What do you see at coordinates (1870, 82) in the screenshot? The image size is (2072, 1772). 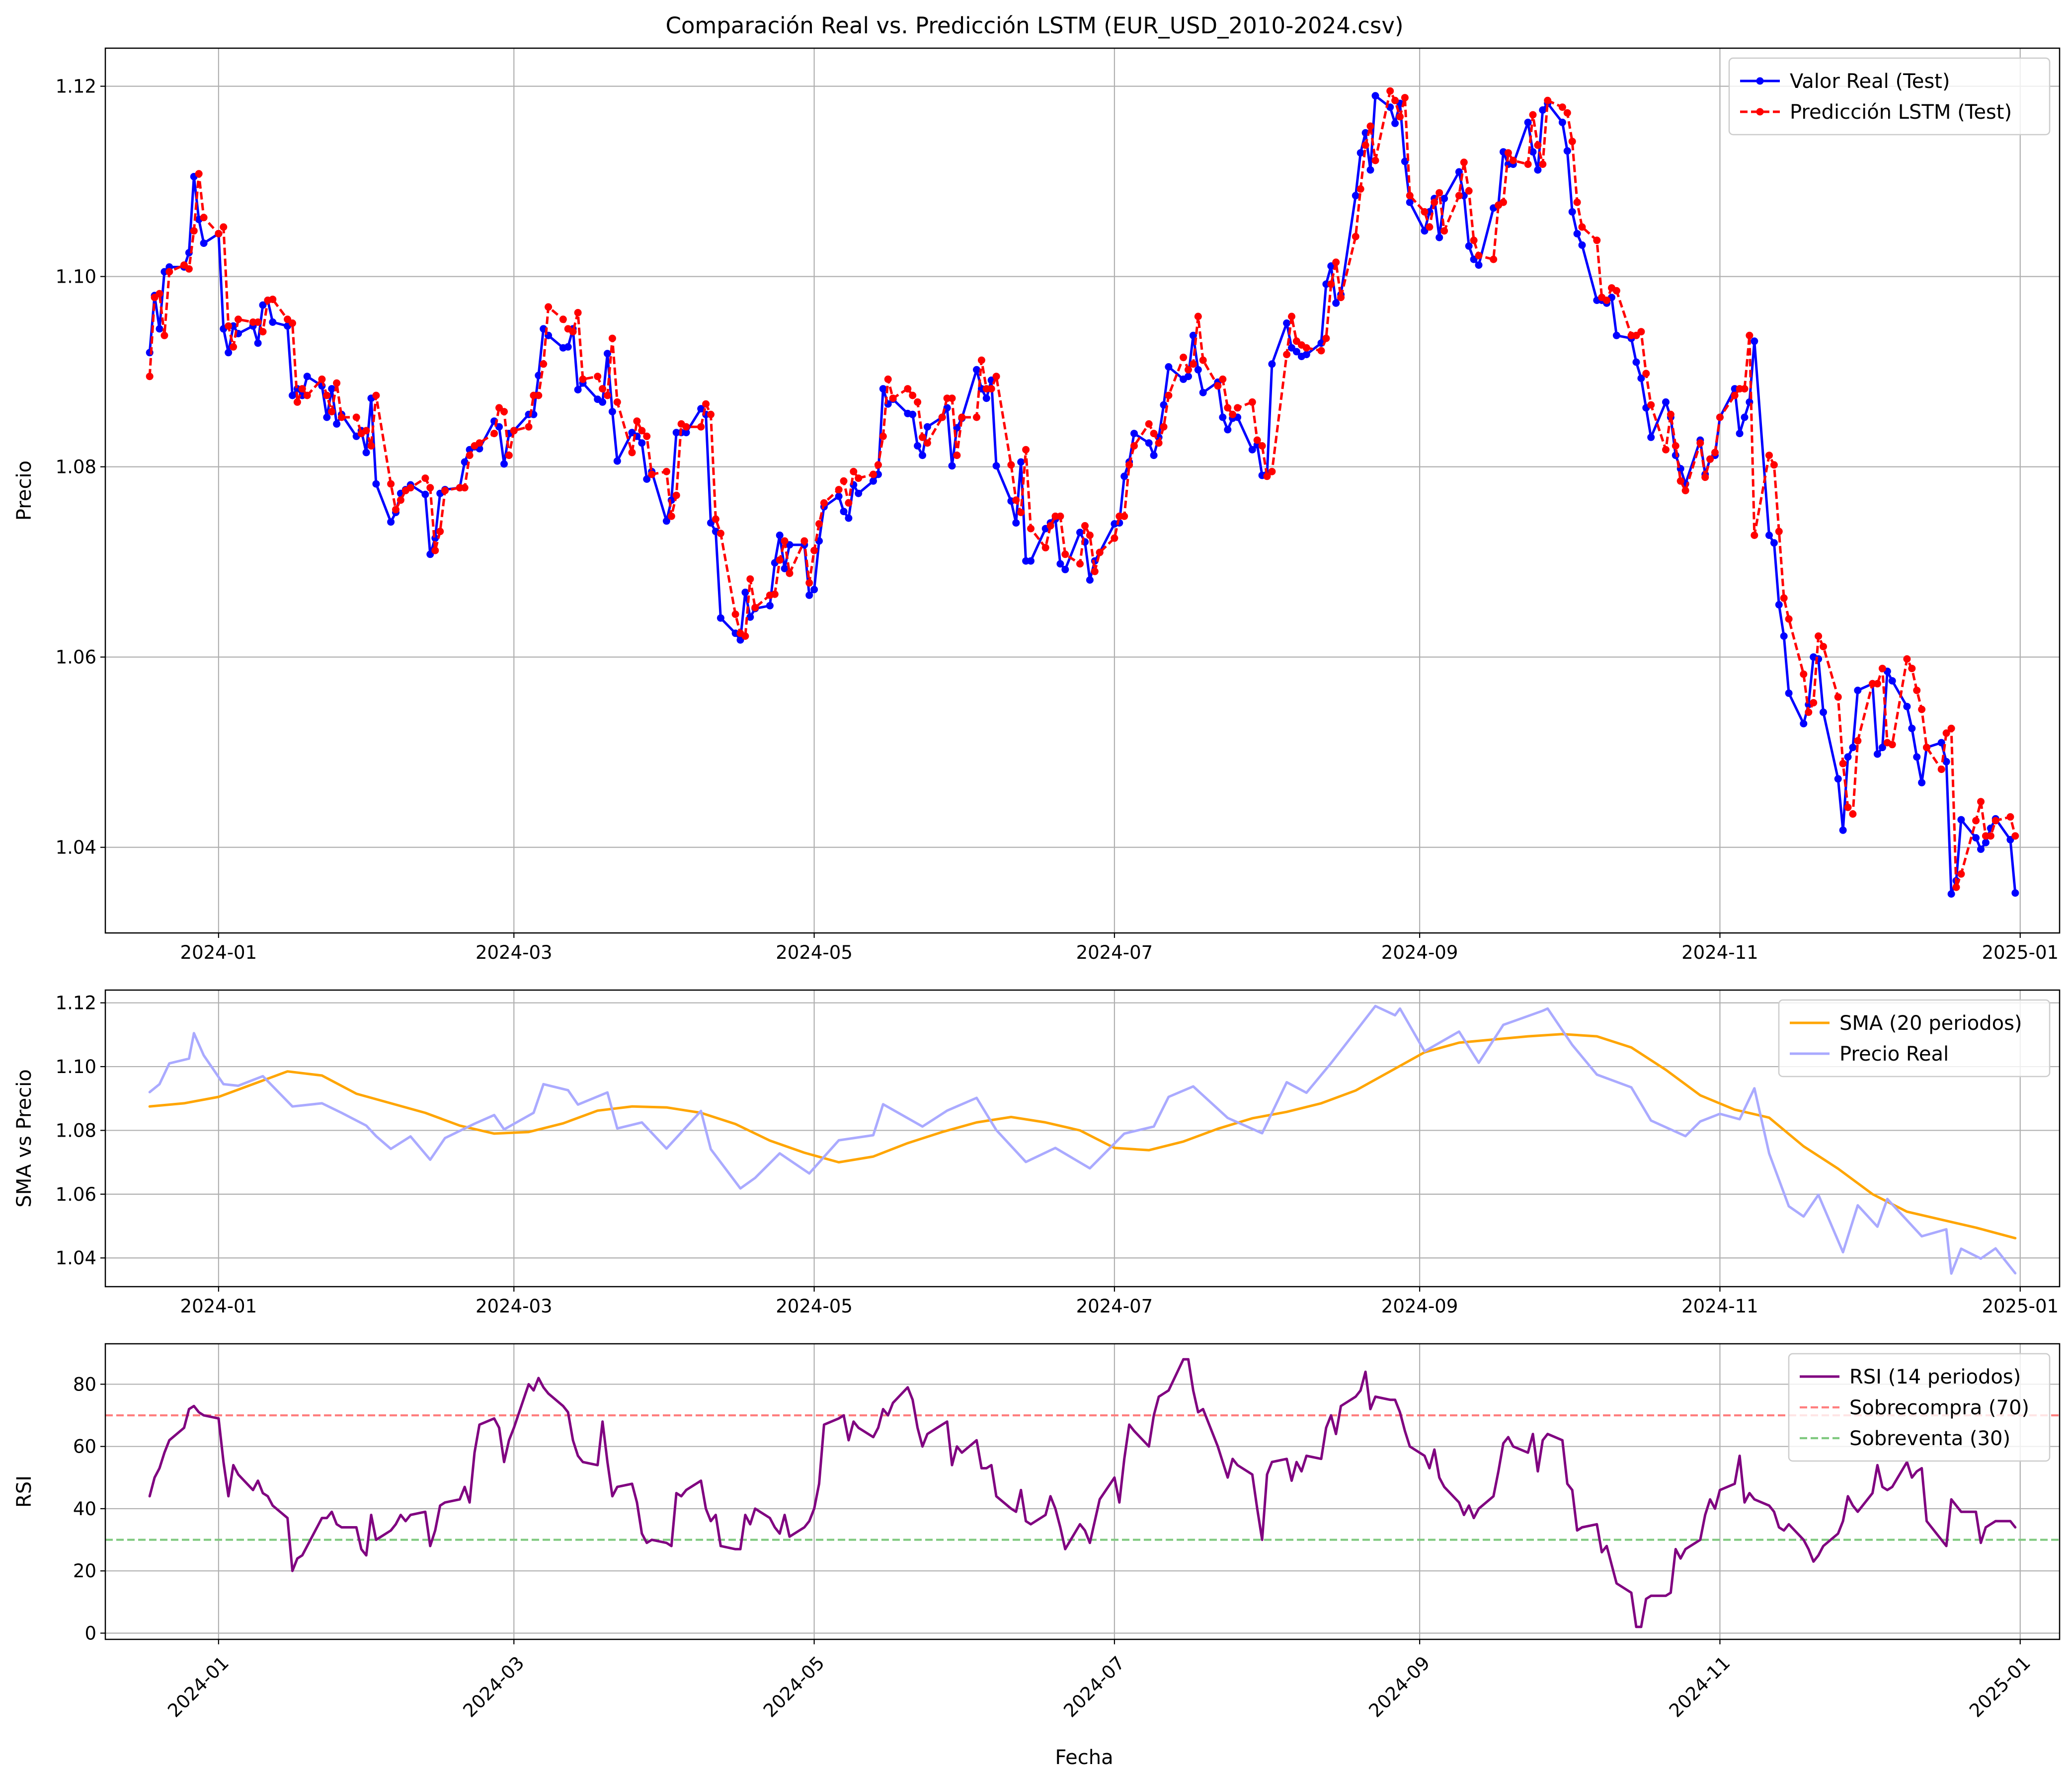 I see `legend-label: Valor Real (Test)` at bounding box center [1870, 82].